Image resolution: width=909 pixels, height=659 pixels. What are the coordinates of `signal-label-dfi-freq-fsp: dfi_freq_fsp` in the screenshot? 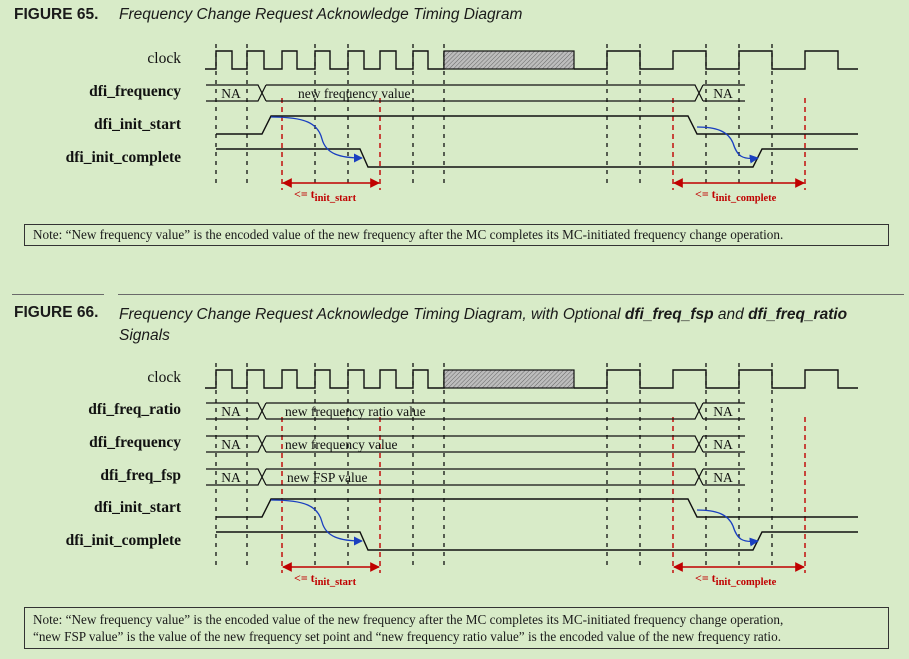 It's located at (140, 475).